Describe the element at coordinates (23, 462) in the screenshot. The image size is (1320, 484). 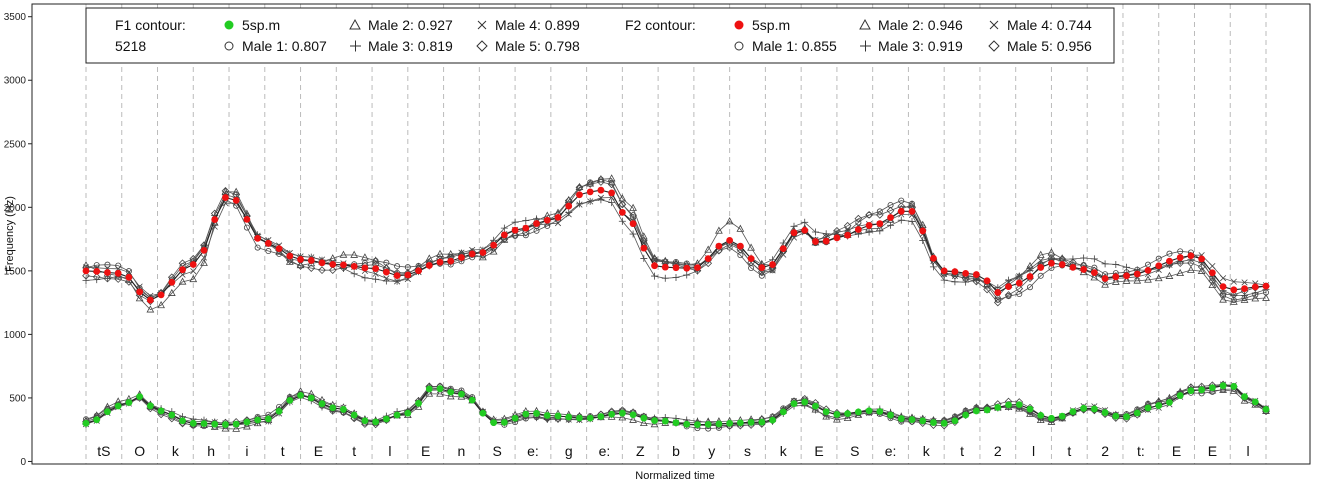
I see `y-tick-label-0: 0` at that location.